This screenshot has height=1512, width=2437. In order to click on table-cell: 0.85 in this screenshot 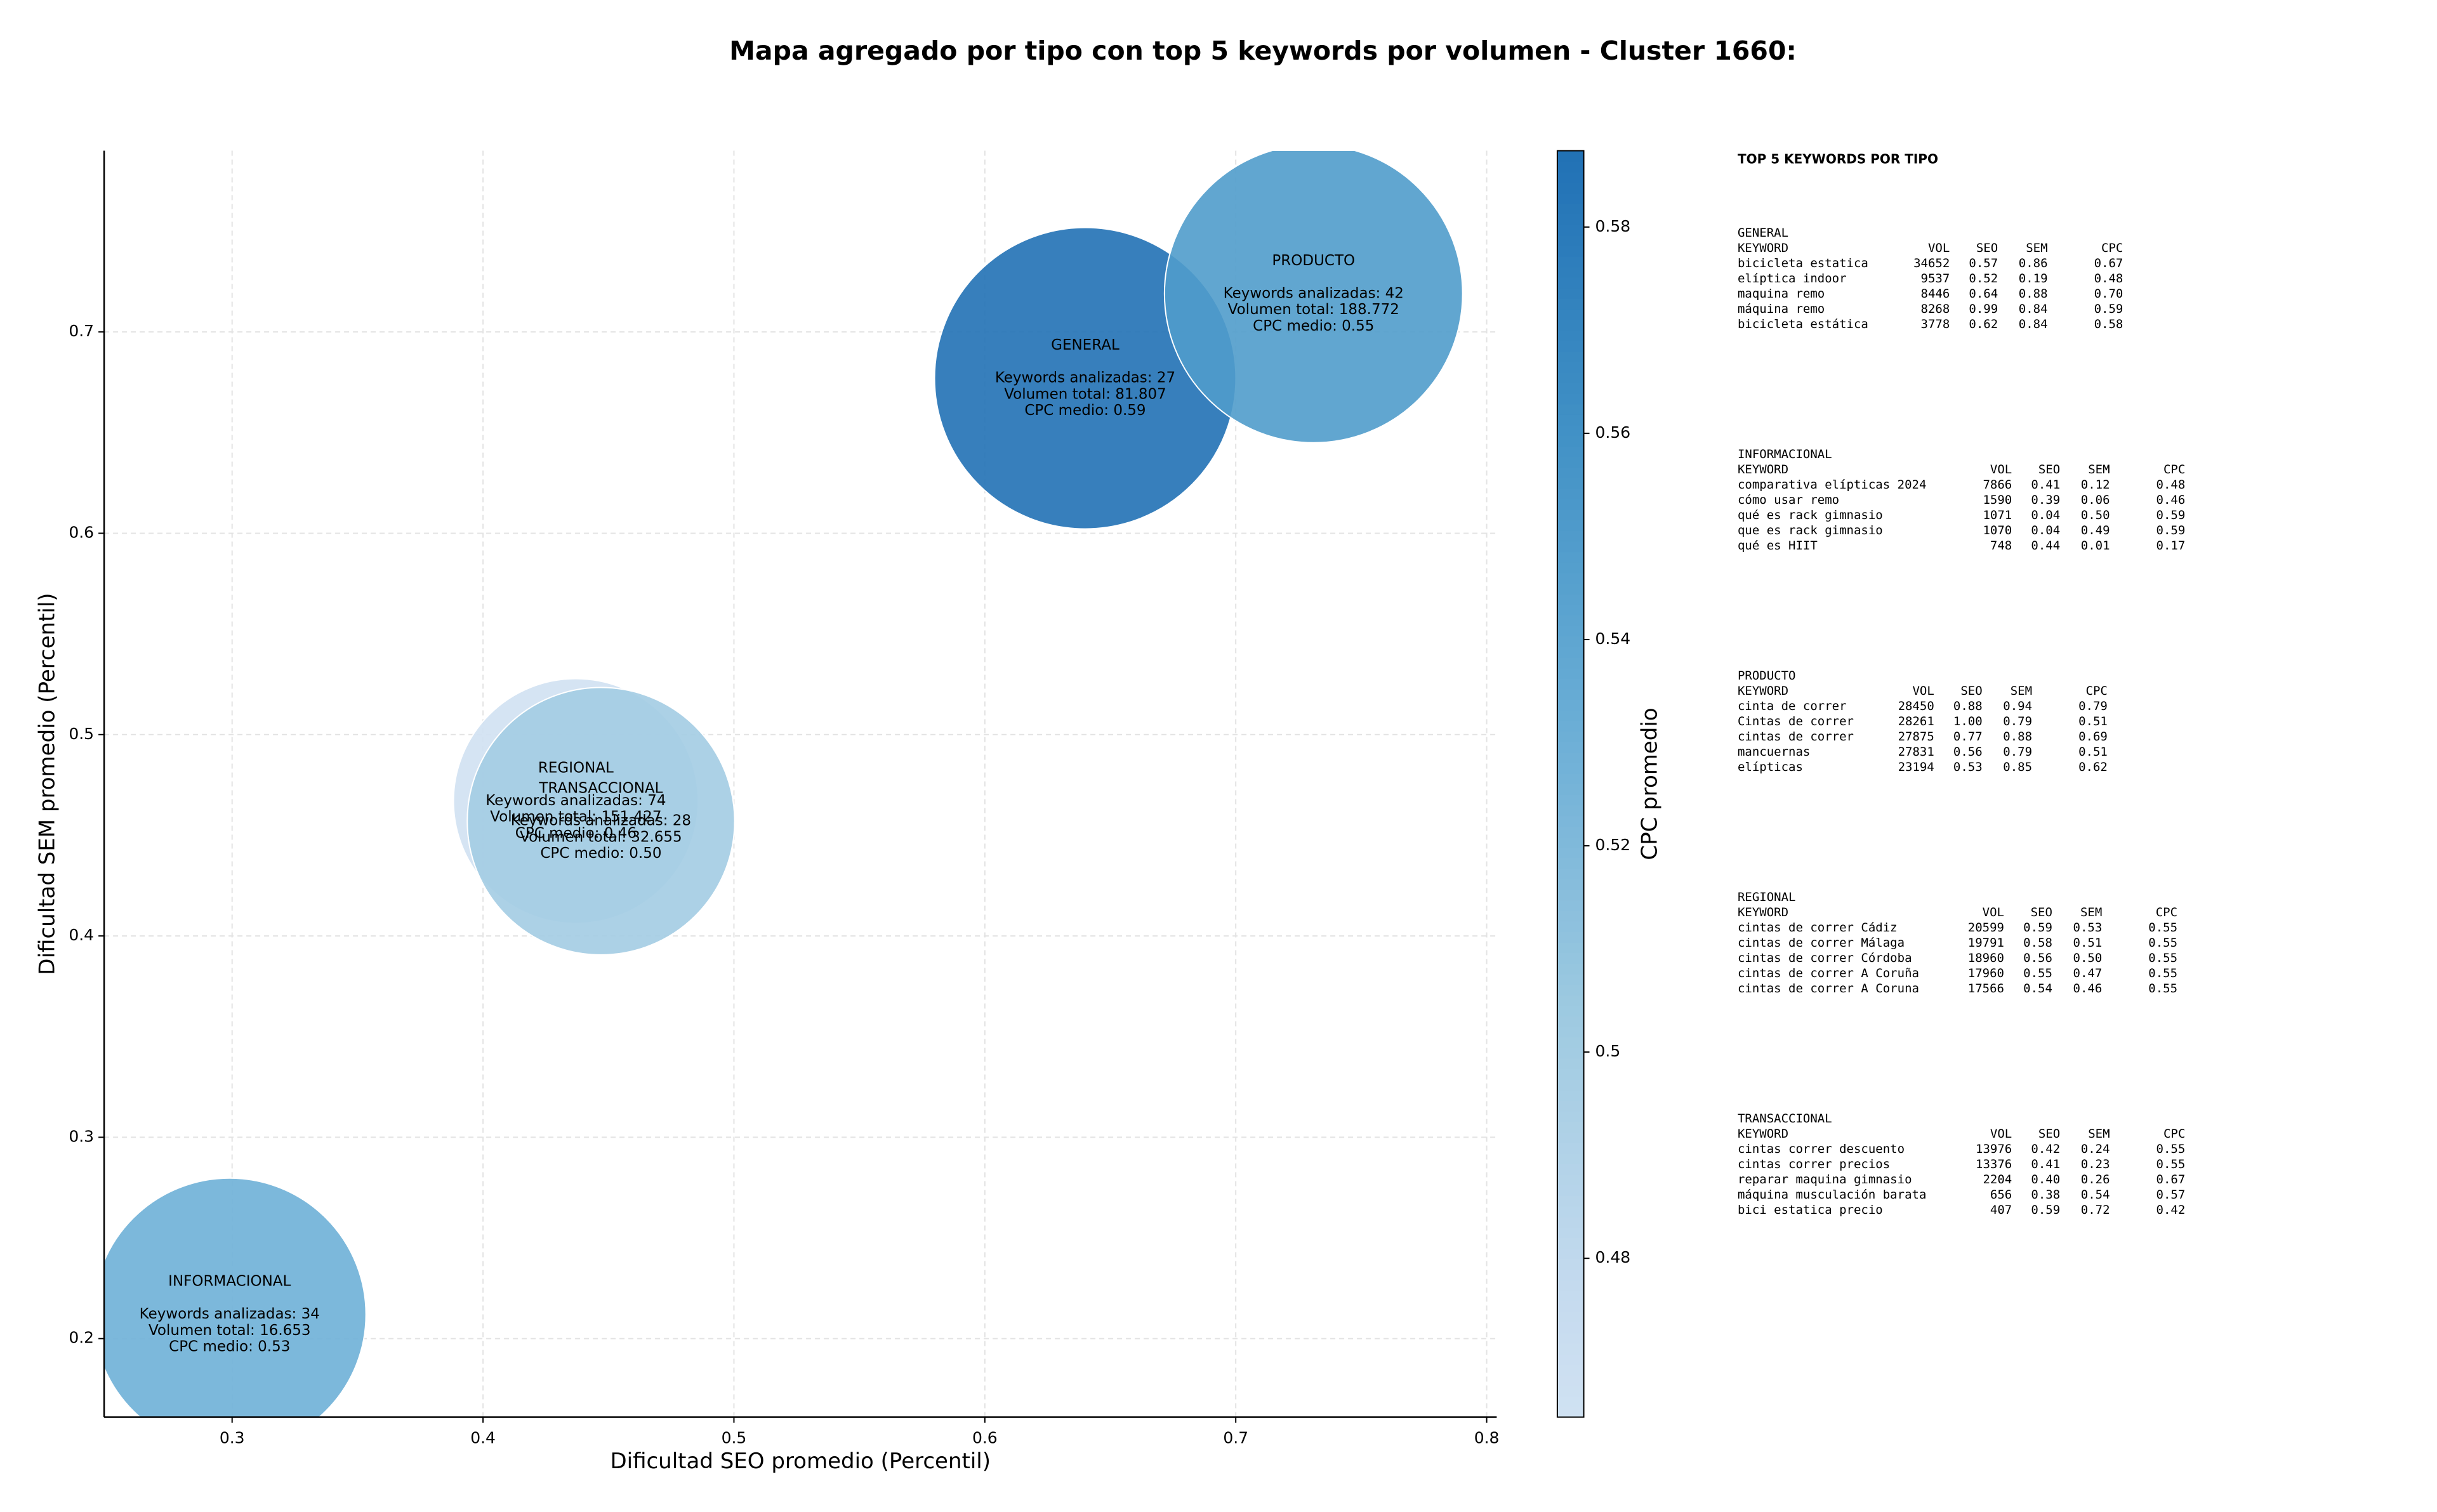, I will do `click(2017, 767)`.